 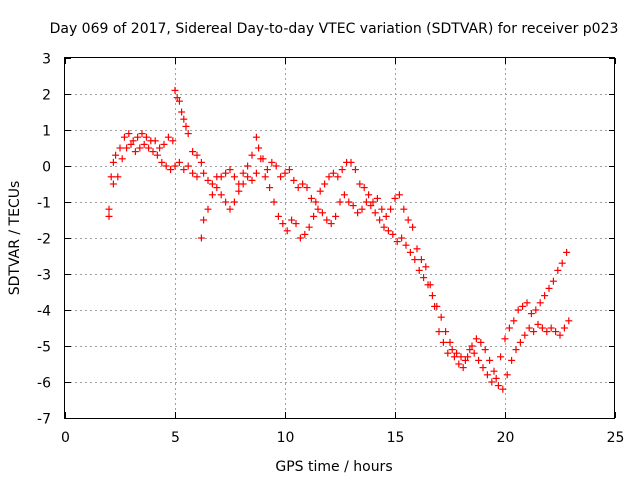 What do you see at coordinates (175, 438) in the screenshot?
I see `x-tick-label: 5` at bounding box center [175, 438].